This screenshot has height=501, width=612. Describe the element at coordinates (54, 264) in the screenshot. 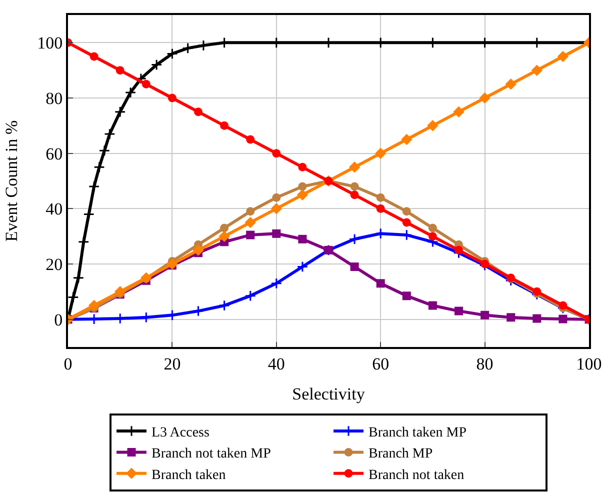

I see `y-tick-label: 20` at that location.